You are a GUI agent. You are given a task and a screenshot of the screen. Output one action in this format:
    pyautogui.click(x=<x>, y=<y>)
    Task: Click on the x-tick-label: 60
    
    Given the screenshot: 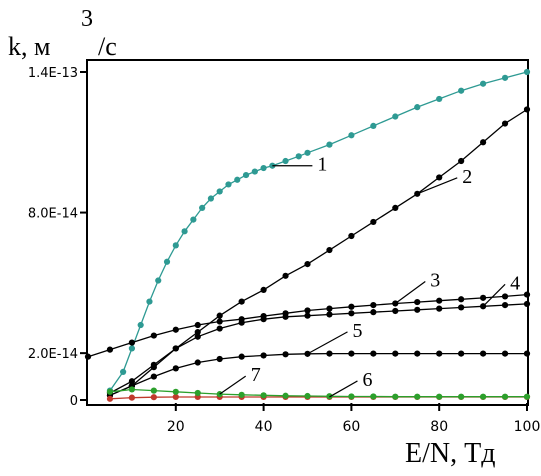 What is the action you would take?
    pyautogui.click(x=351, y=427)
    